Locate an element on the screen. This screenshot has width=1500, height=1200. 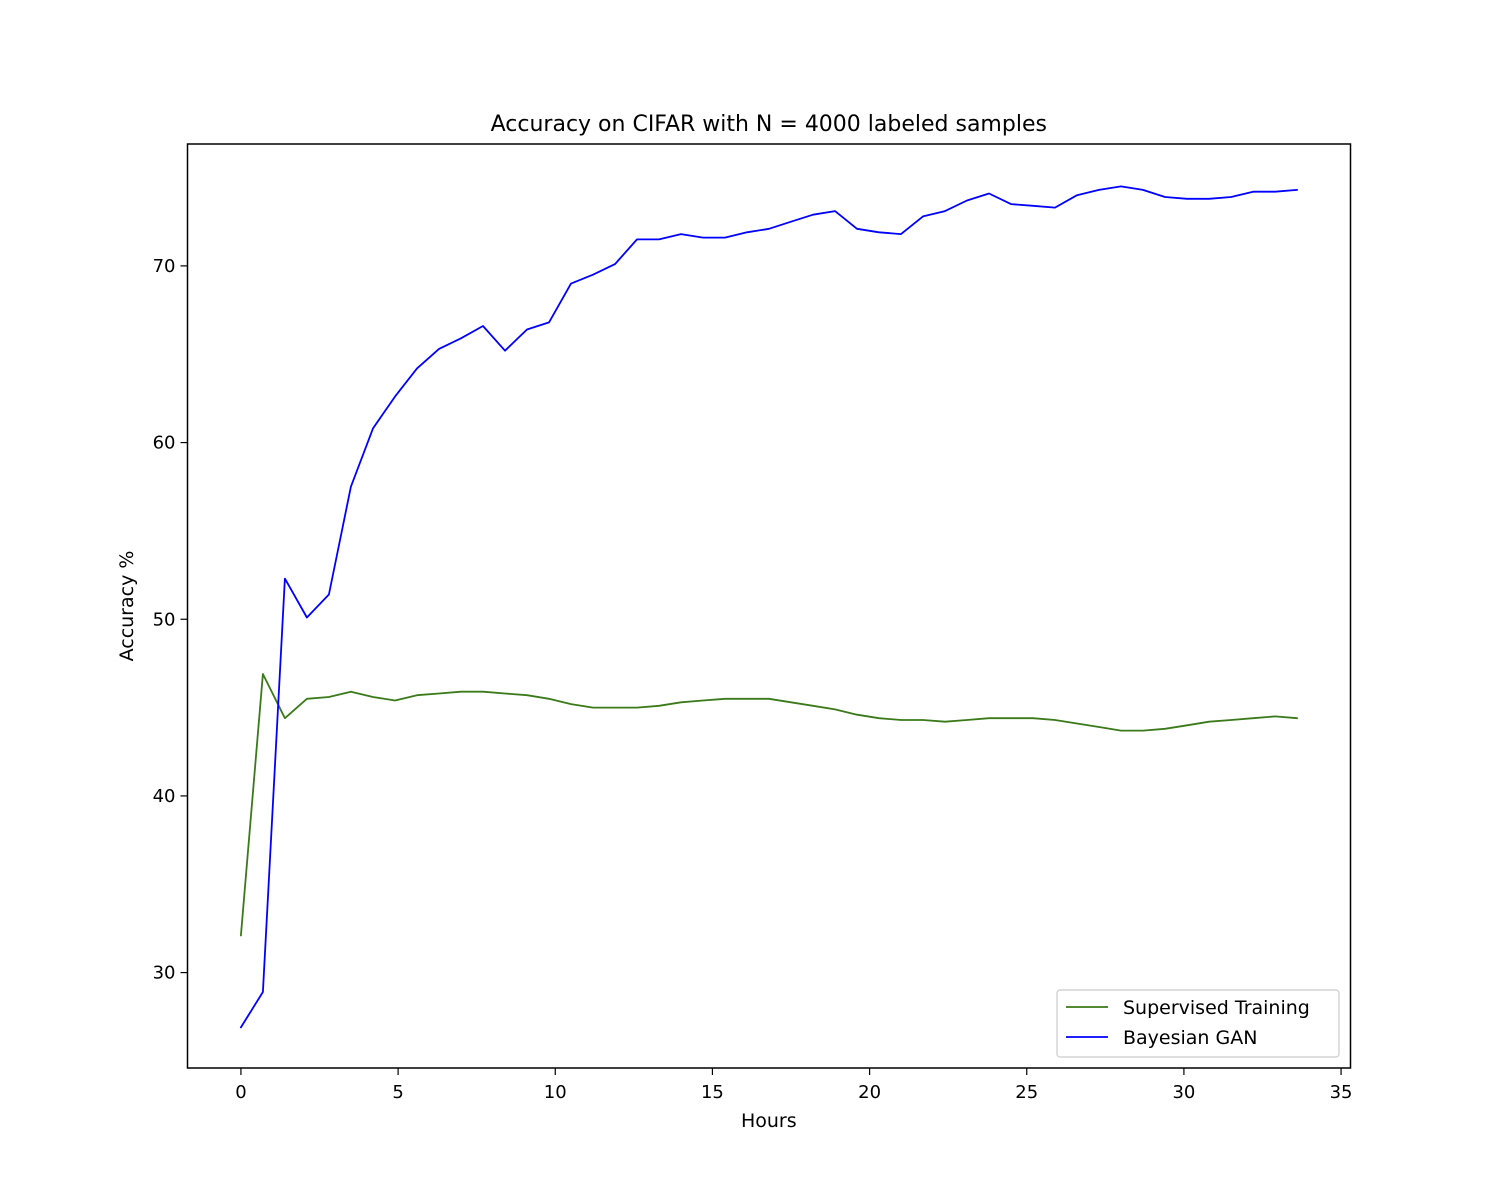
y-axis-label: Accuracy % is located at coordinates (127, 606).